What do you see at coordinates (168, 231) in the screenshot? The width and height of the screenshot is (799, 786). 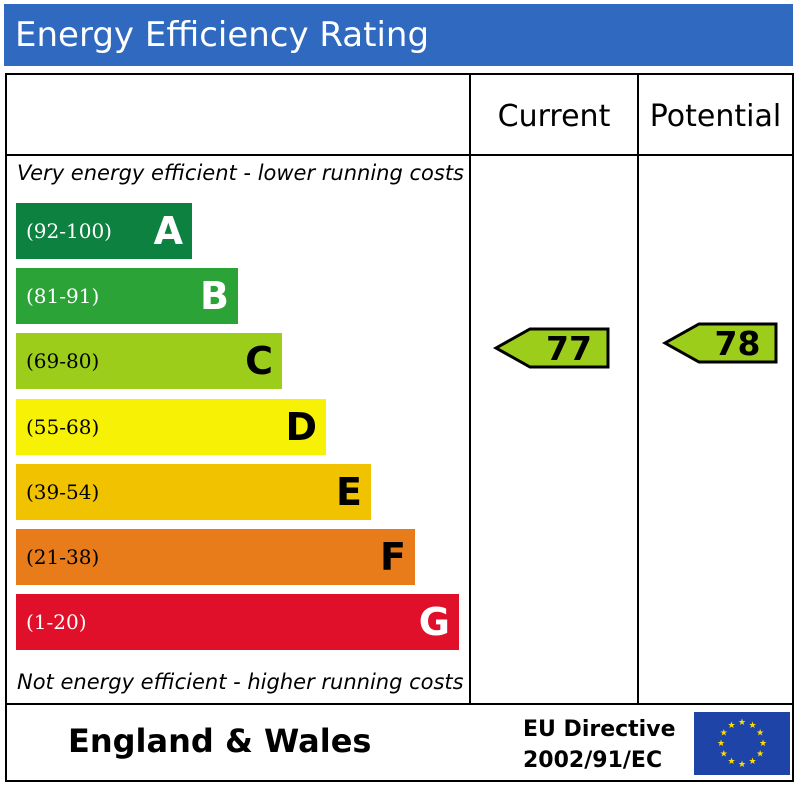 I see `band-letter-a: A` at bounding box center [168, 231].